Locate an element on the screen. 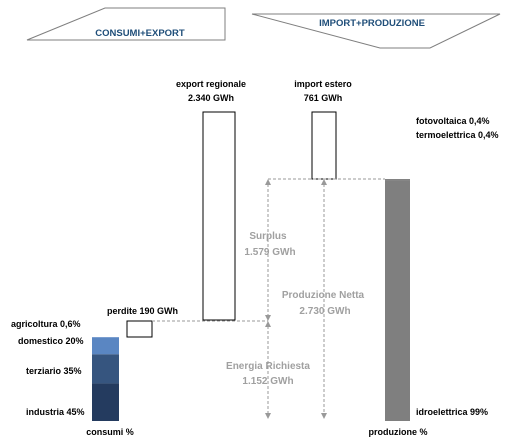 Image resolution: width=508 pixels, height=437 pixels. perdite-box is located at coordinates (139, 329).